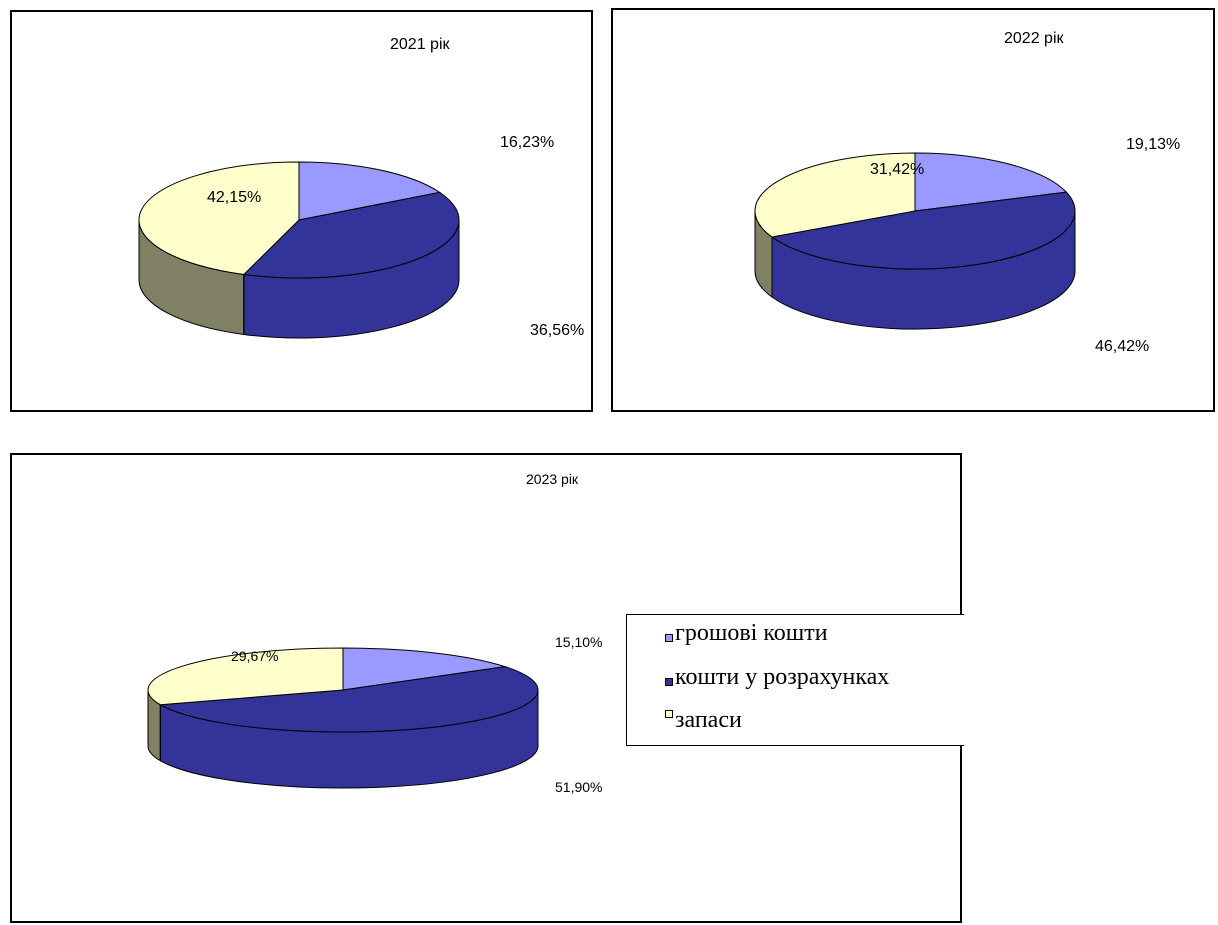  Describe the element at coordinates (751, 633) in the screenshot. I see `legend-item-hroshovi: грошові кошти` at that location.